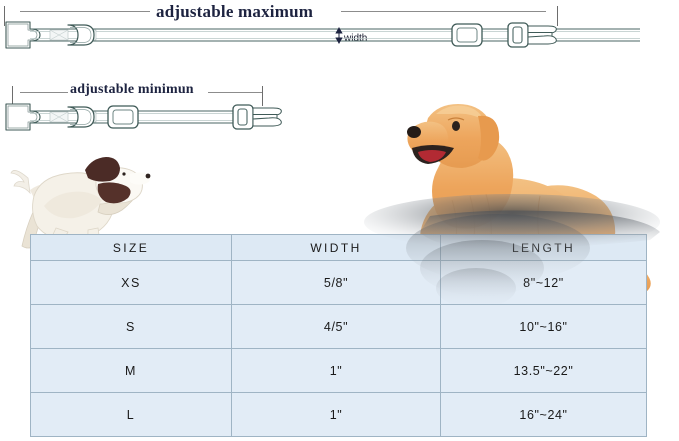 This screenshot has height=441, width=679. Describe the element at coordinates (557, 16) in the screenshot. I see `guide-tick-right-max` at that location.